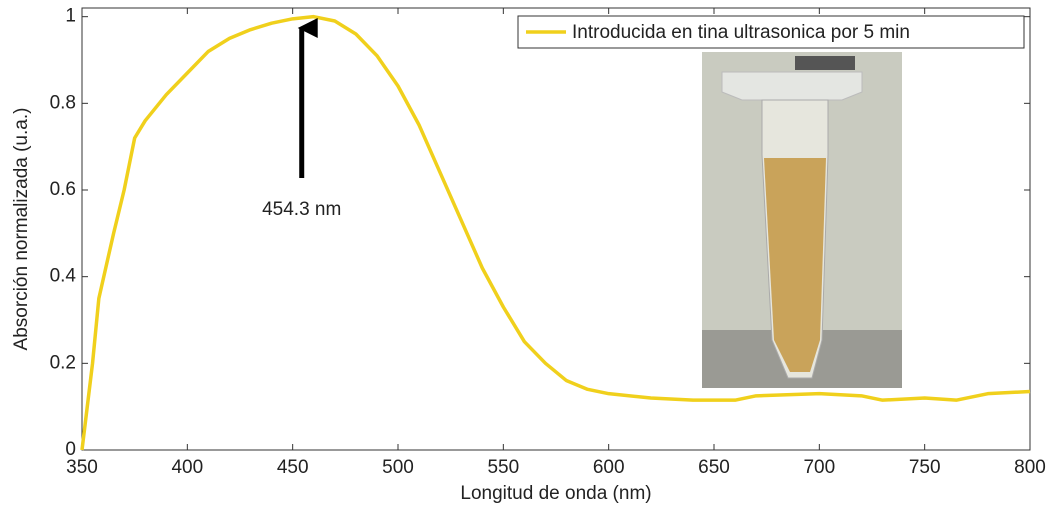 The height and width of the screenshot is (510, 1056). I want to click on y-tick-label: 0.8, so click(63, 102).